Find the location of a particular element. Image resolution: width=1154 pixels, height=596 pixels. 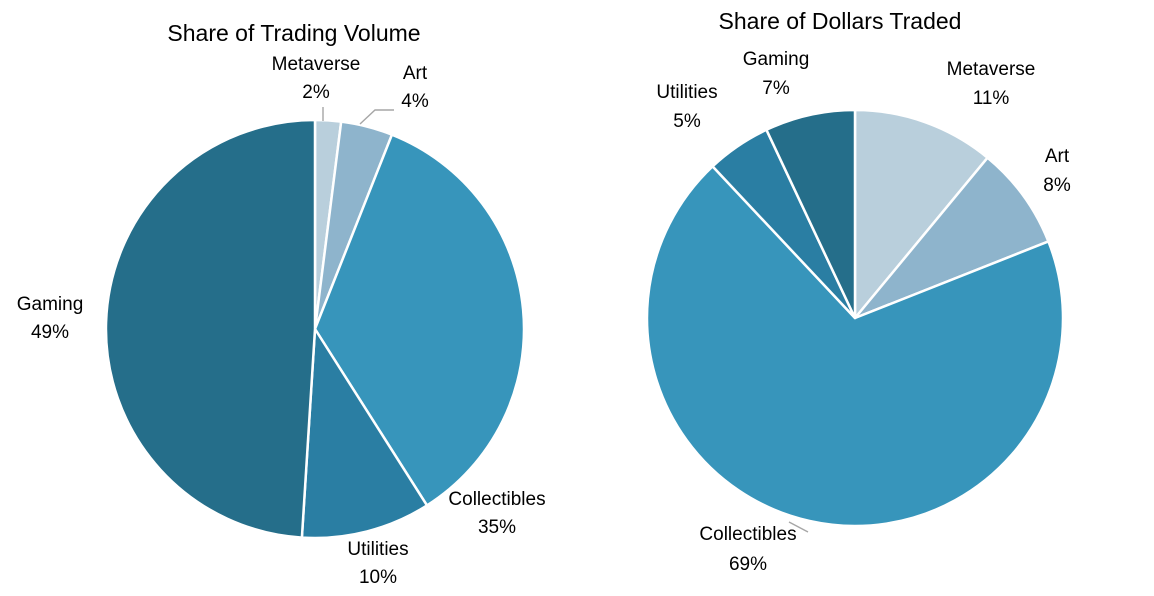

pie-slice-art is located at coordinates (951, 238).